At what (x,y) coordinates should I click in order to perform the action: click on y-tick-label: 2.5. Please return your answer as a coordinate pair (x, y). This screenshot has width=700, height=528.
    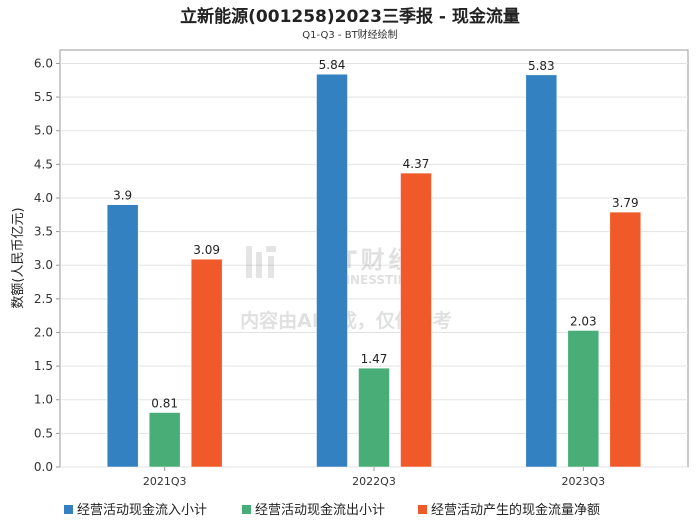
    Looking at the image, I should click on (43, 299).